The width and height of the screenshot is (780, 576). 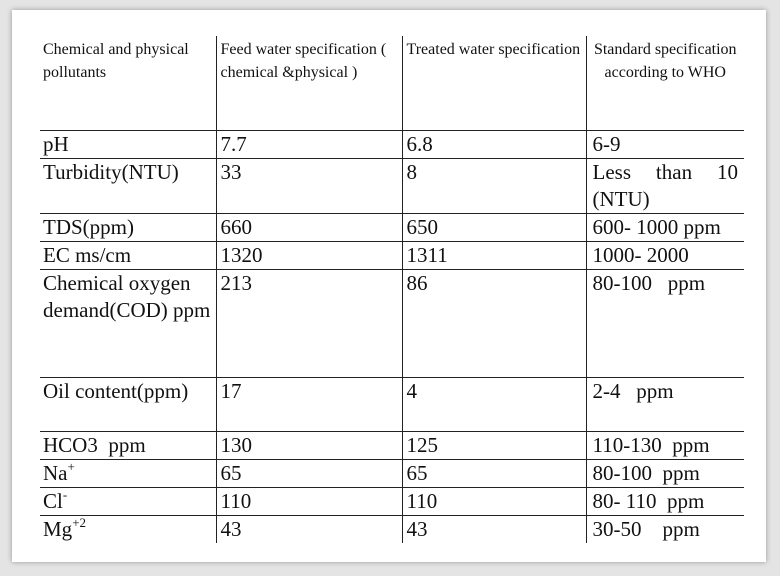 I want to click on charge-superscript: -, so click(x=65, y=494).